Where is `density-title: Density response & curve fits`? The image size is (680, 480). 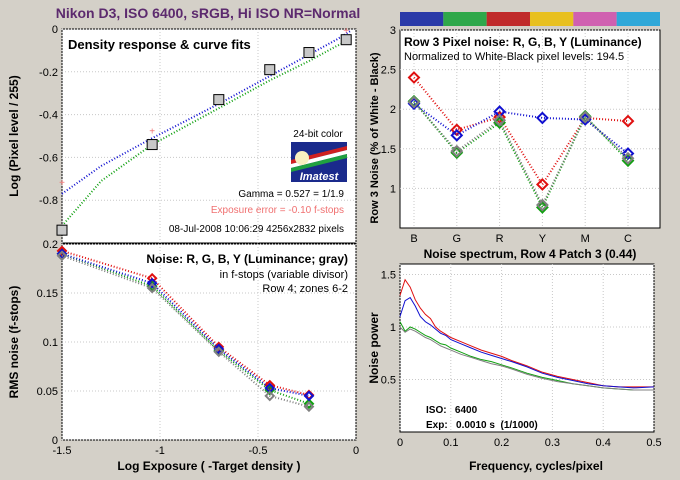 density-title: Density response & curve fits is located at coordinates (159, 44).